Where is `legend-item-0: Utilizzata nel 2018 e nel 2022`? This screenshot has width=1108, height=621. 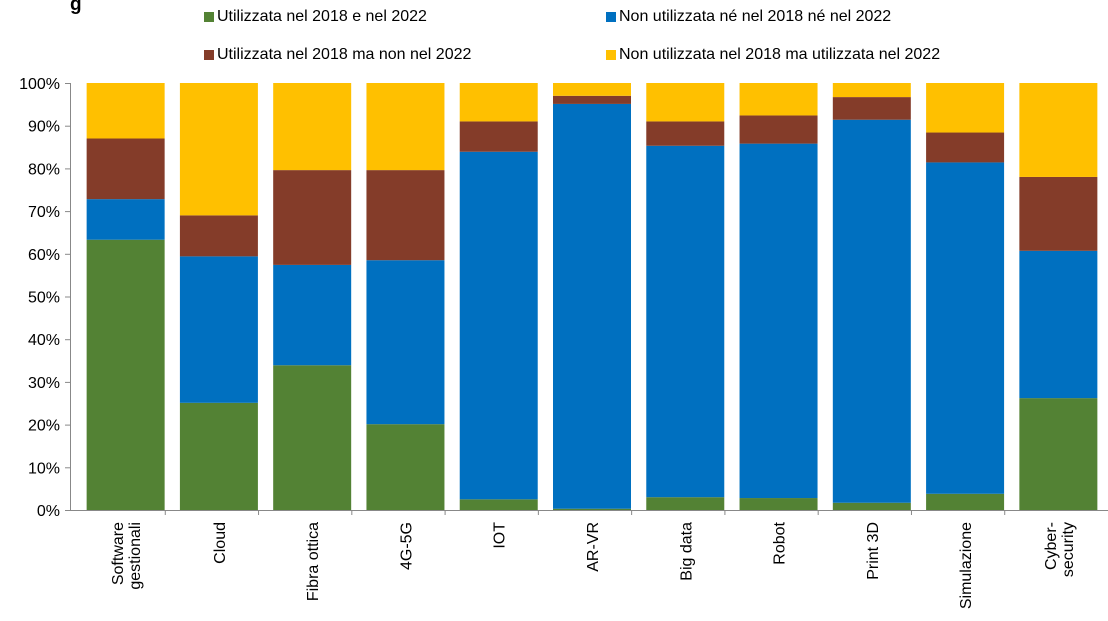 legend-item-0: Utilizzata nel 2018 e nel 2022 is located at coordinates (315, 17).